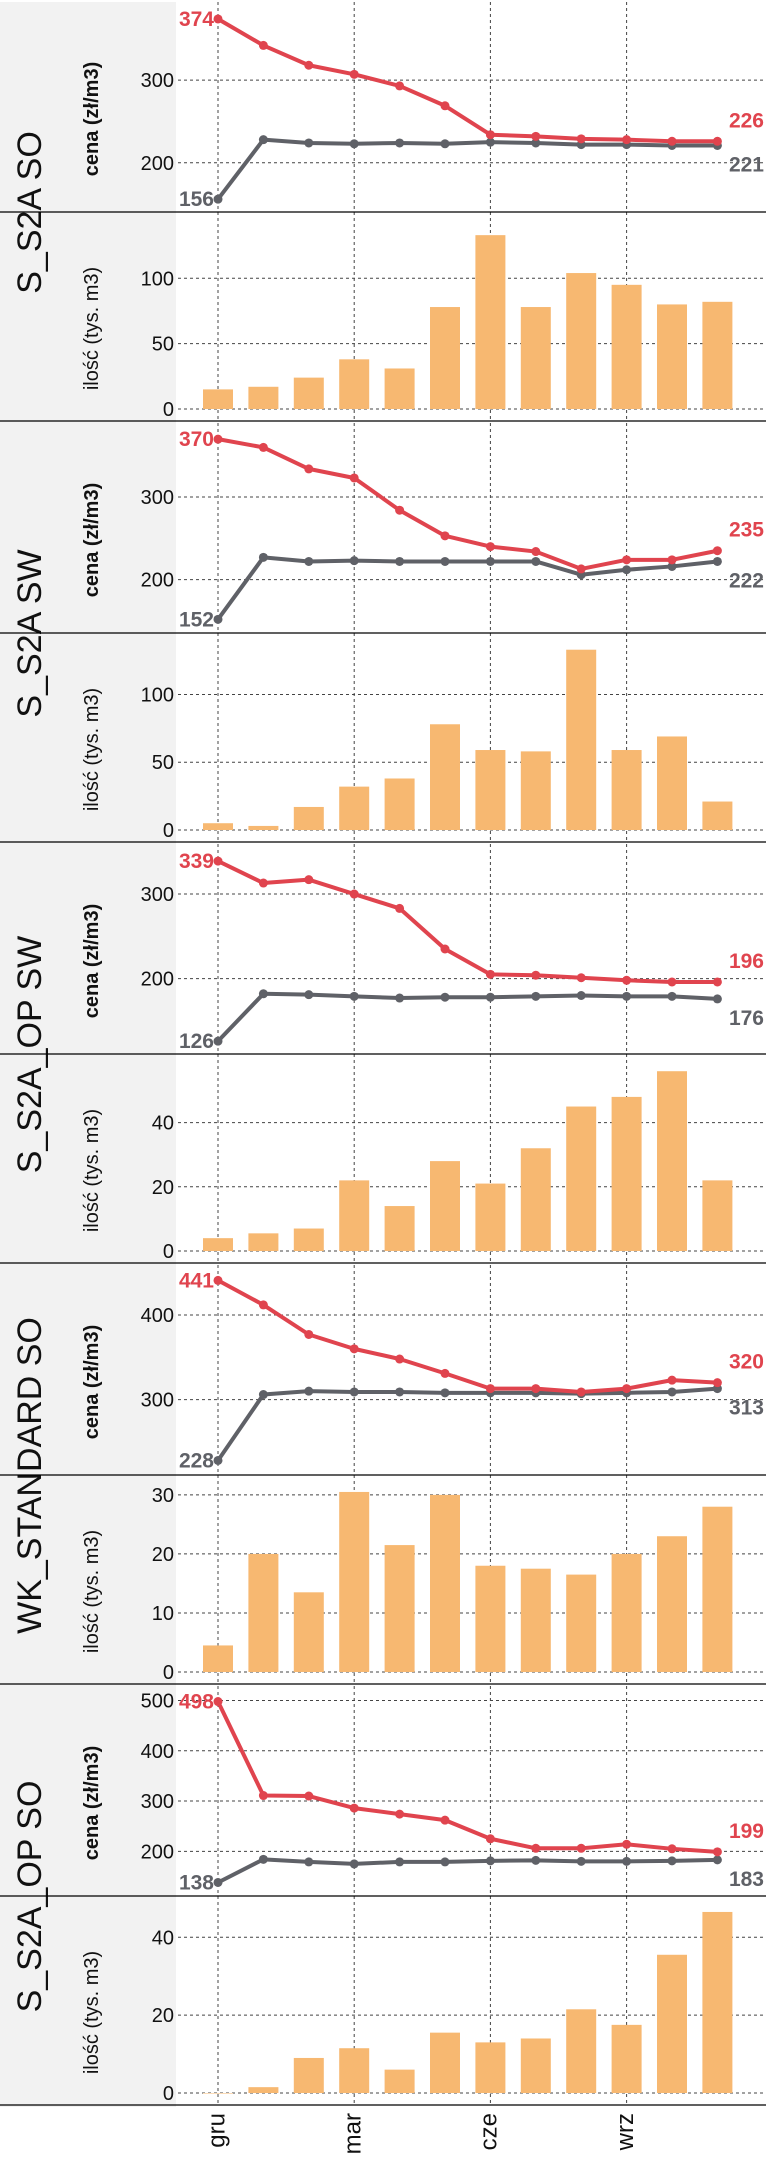 This screenshot has width=766, height=2165. Describe the element at coordinates (489, 2131) in the screenshot. I see `x-tick-label: cze` at that location.